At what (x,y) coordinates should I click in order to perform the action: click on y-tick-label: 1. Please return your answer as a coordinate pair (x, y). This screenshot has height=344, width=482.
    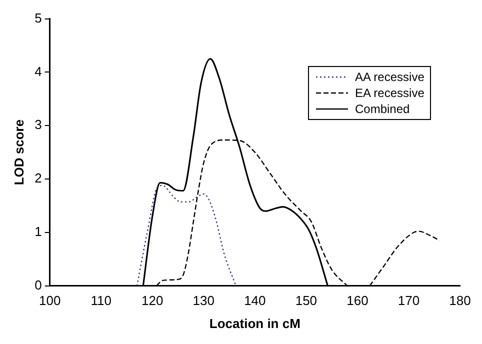
    Looking at the image, I should click on (38, 231).